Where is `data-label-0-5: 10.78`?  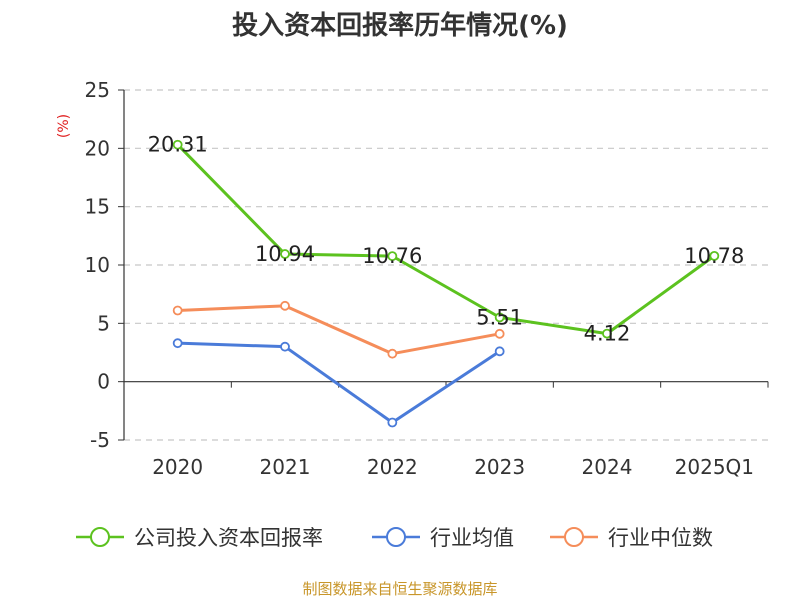
data-label-0-5: 10.78 is located at coordinates (714, 256).